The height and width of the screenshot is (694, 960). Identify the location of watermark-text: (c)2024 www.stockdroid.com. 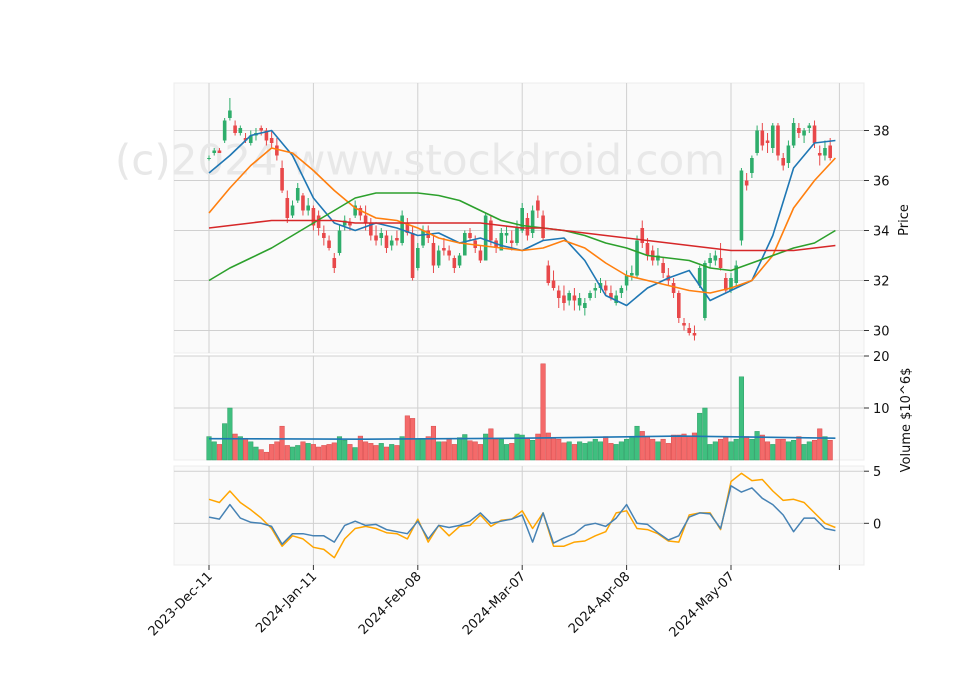
(420, 160).